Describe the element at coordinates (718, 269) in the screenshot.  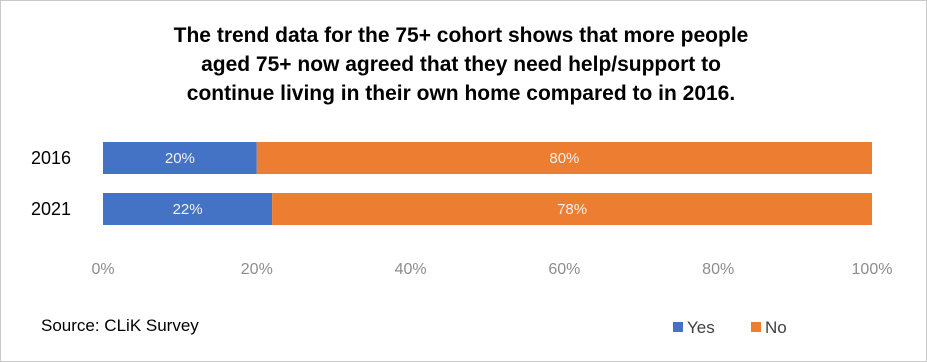
I see `x-tick-label: 80%` at that location.